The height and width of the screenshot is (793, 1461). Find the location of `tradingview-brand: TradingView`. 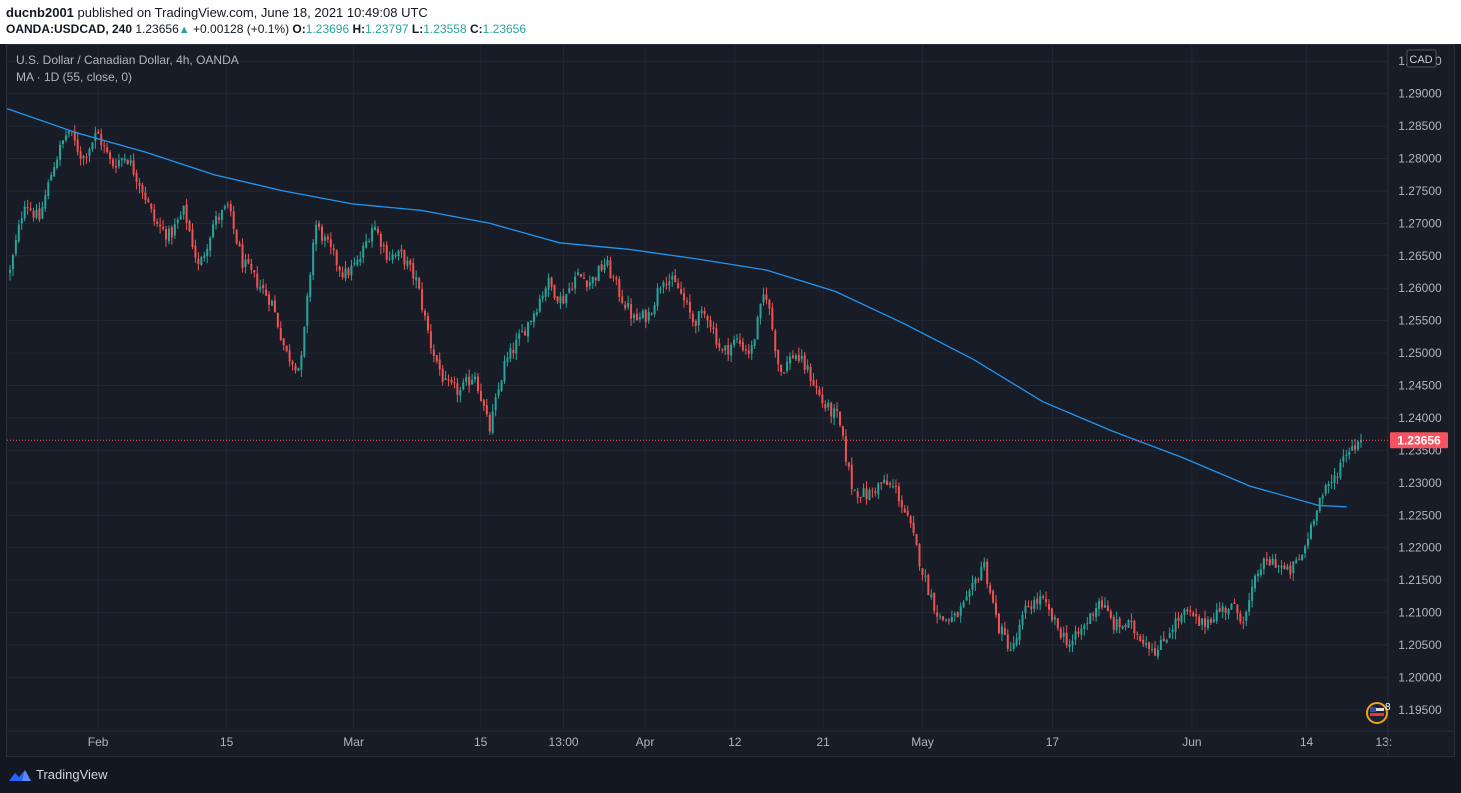

tradingview-brand: TradingView is located at coordinates (58, 774).